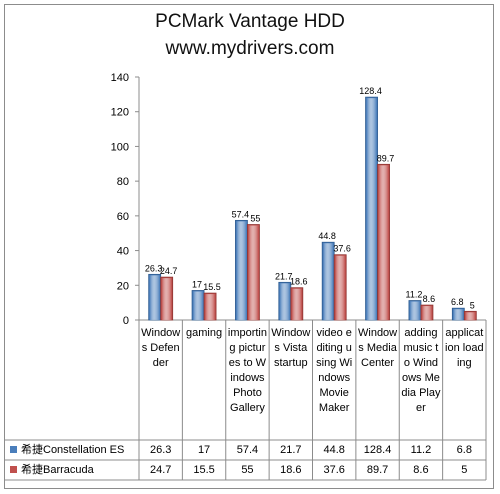  Describe the element at coordinates (57, 470) in the screenshot. I see `legend-label: 希捷Barracuda` at that location.